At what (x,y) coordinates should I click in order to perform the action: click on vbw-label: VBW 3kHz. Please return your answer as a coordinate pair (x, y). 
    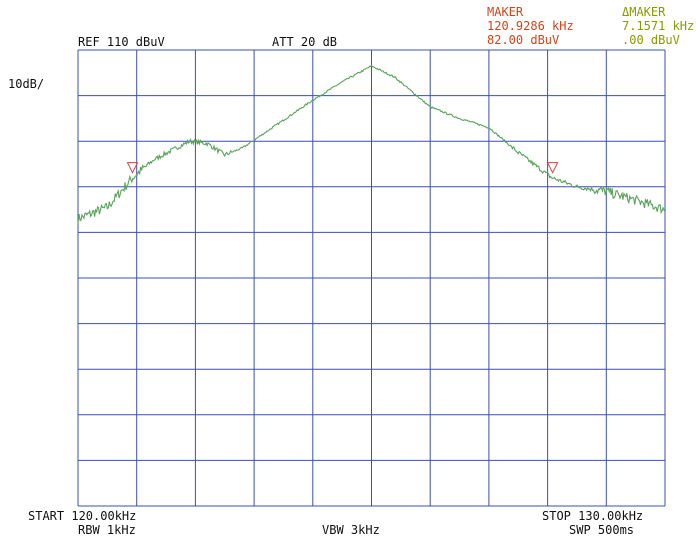
    Looking at the image, I should click on (351, 530).